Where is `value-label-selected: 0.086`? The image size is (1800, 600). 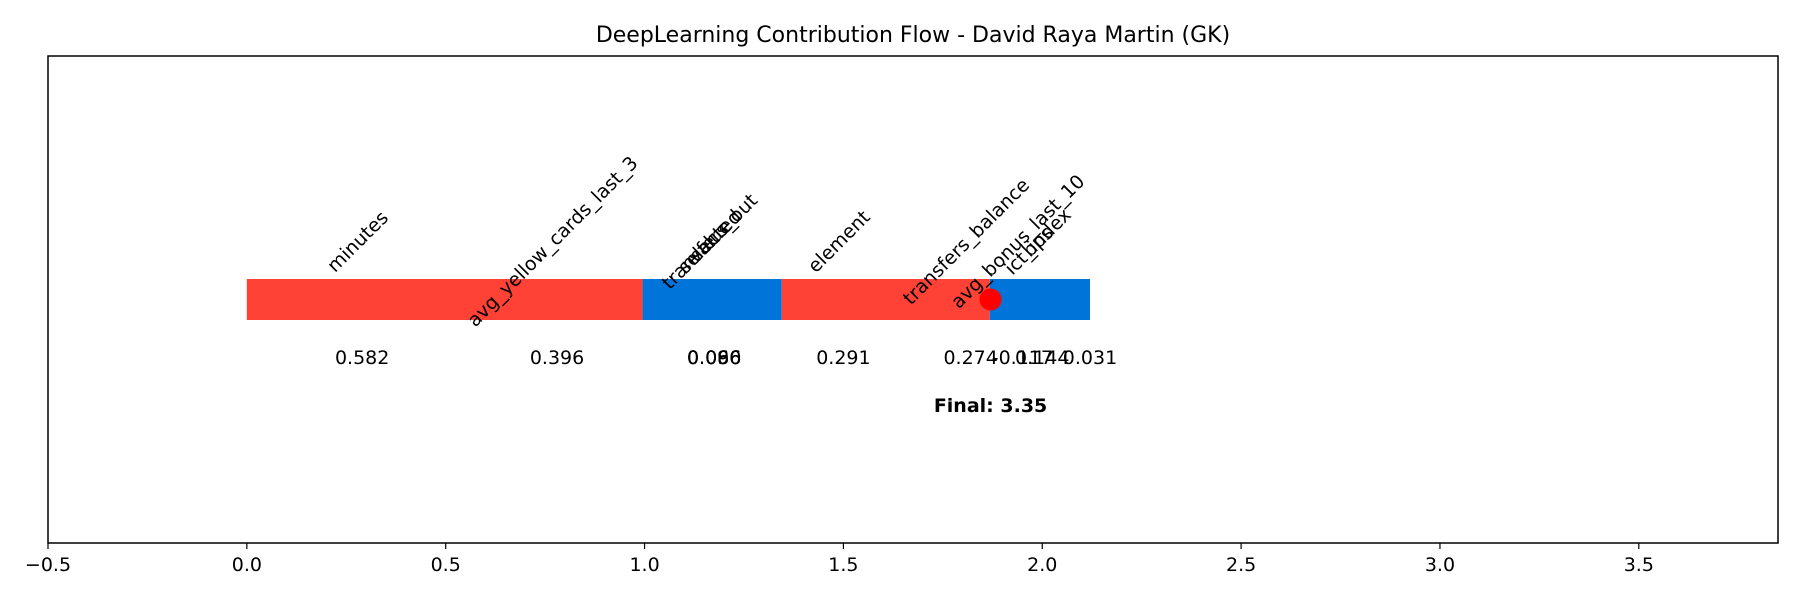
value-label-selected: 0.086 is located at coordinates (714, 358).